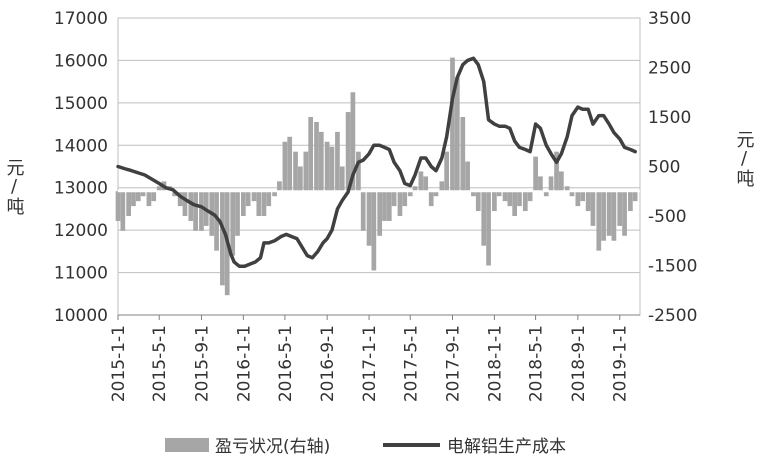 The image size is (760, 467). Describe the element at coordinates (537, 363) in the screenshot. I see `x-tick-label: 2018-5-1` at that location.